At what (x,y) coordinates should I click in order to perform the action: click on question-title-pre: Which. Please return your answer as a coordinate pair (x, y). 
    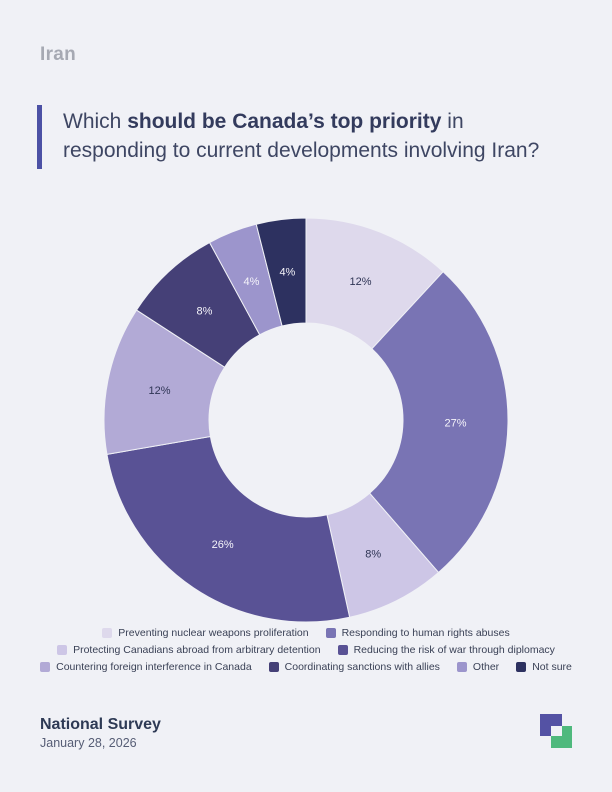
    Looking at the image, I should click on (95, 121).